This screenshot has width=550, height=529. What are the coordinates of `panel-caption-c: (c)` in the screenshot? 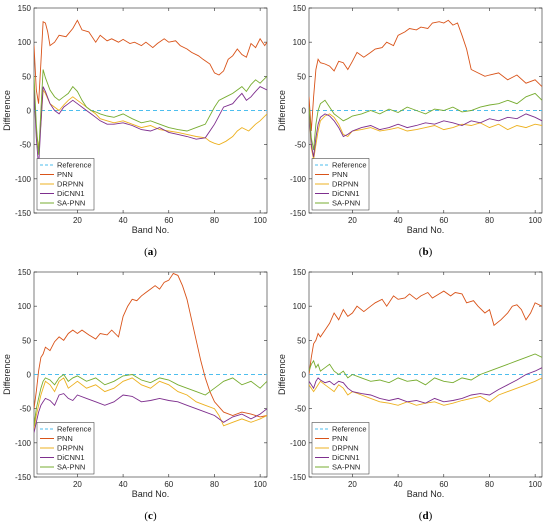 It's located at (150, 516).